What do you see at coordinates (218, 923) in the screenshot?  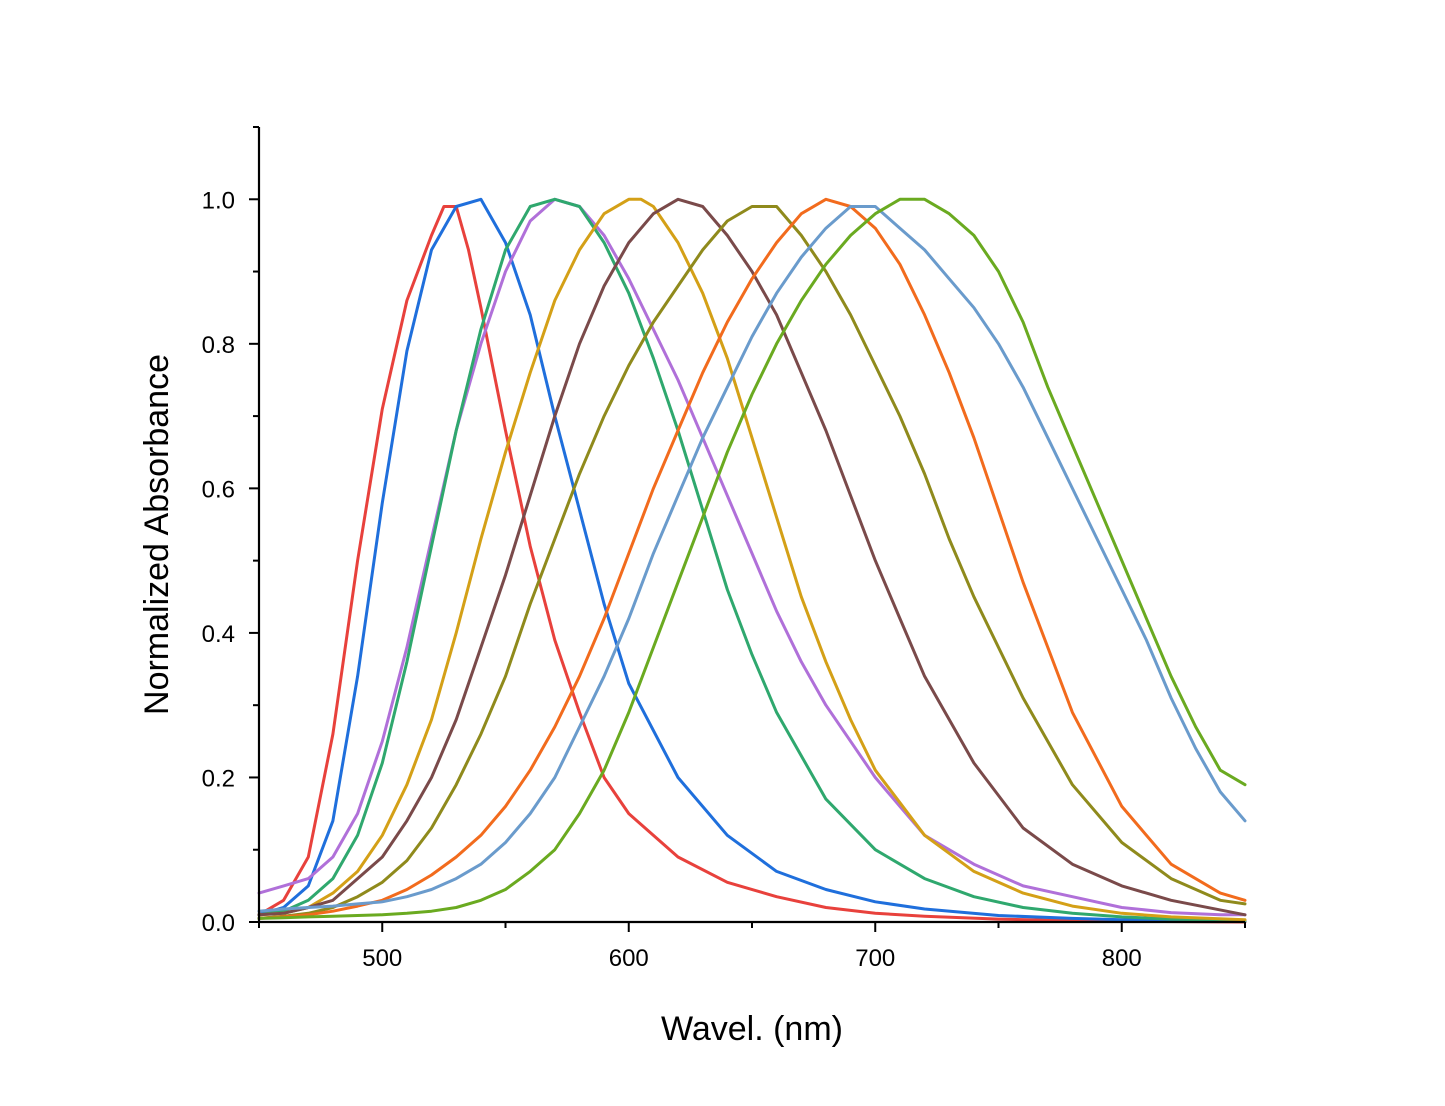 I see `y-tick-label-0.0: 0.0` at bounding box center [218, 923].